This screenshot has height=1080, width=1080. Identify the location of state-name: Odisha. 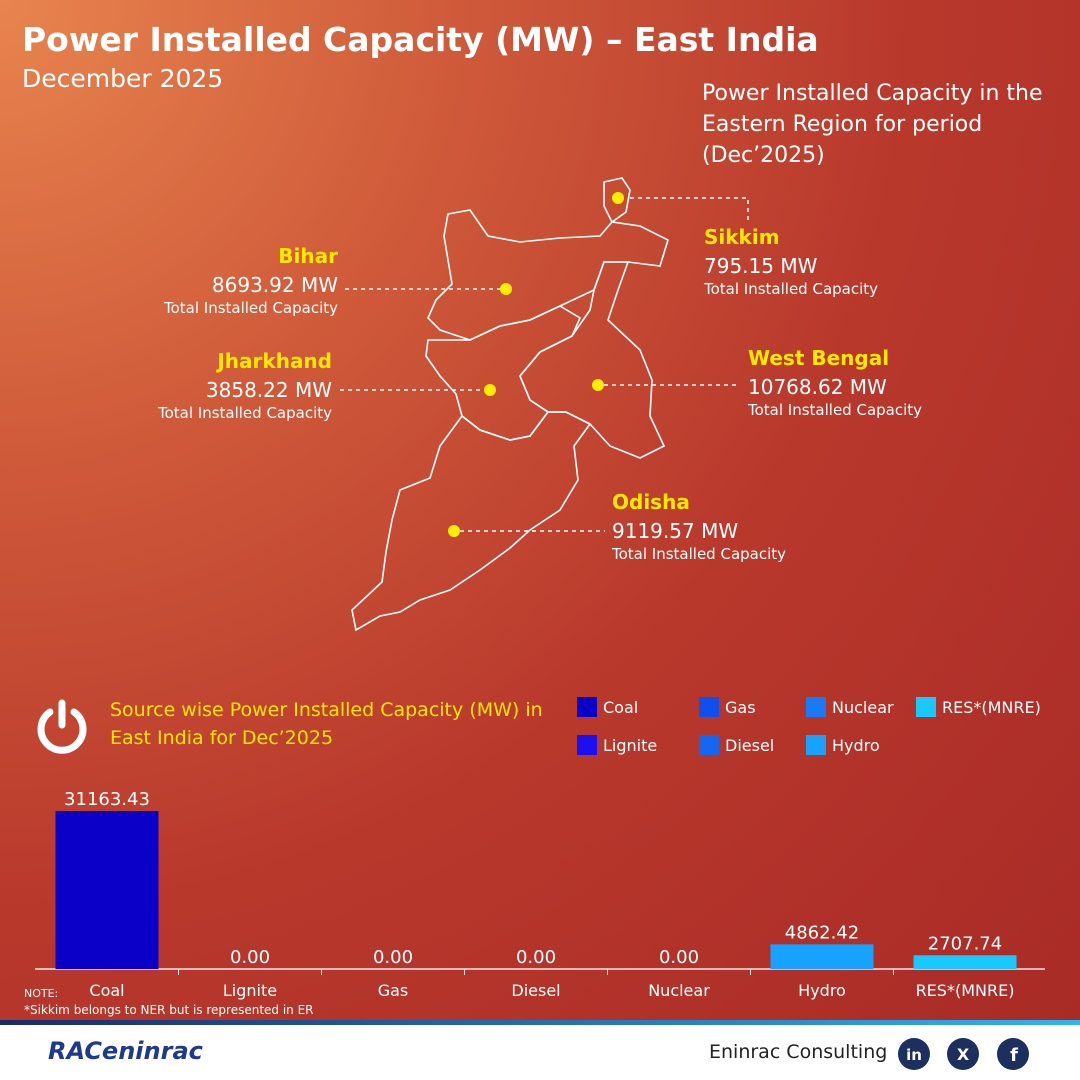
(651, 502).